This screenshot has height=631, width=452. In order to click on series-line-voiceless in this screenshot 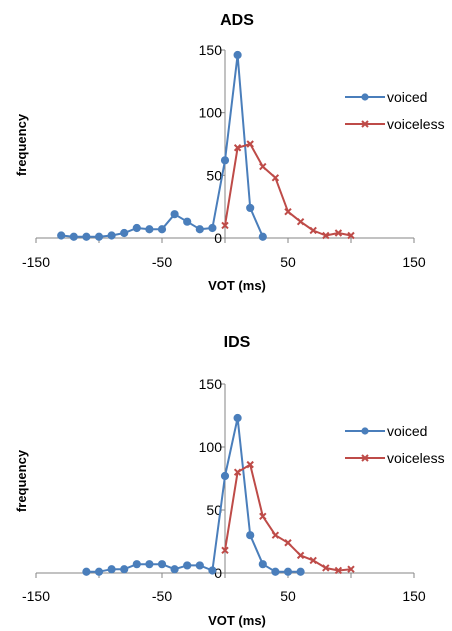, I will do `click(288, 190)`.